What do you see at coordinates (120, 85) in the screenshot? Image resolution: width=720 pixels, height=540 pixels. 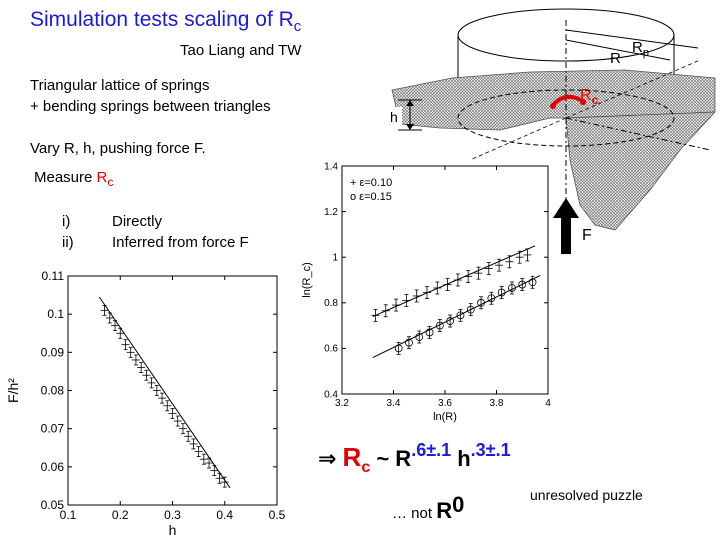 I see `description-line-1: Triangular lattice of springs` at bounding box center [120, 85].